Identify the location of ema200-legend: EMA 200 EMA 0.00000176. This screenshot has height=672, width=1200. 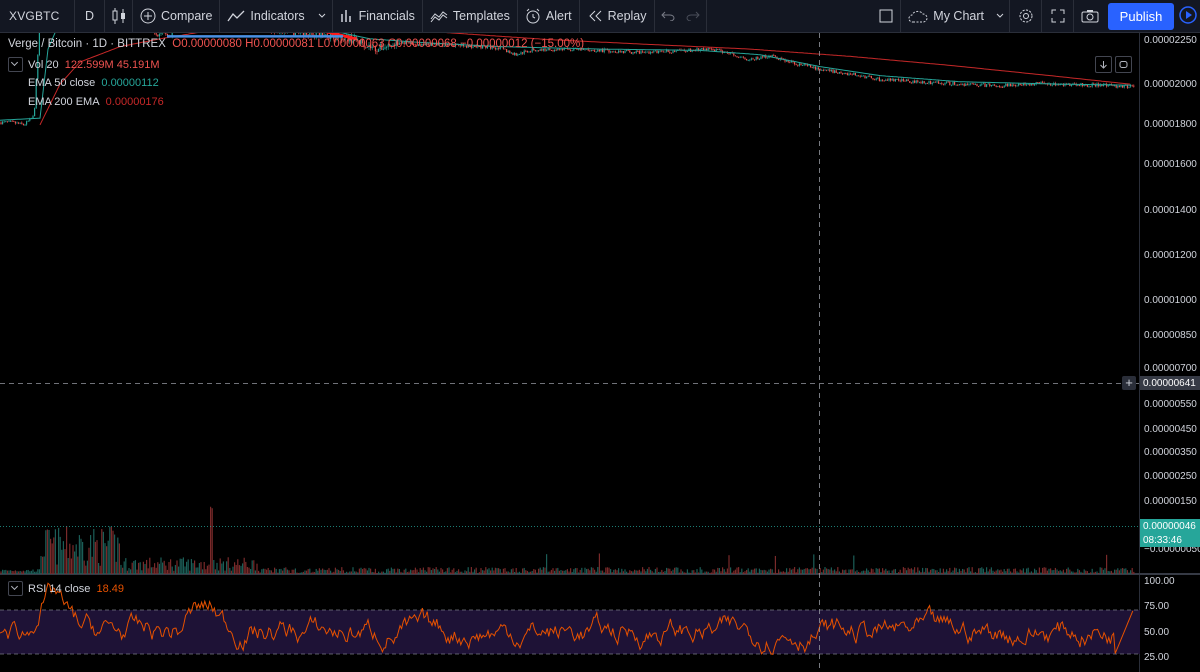
(96, 102).